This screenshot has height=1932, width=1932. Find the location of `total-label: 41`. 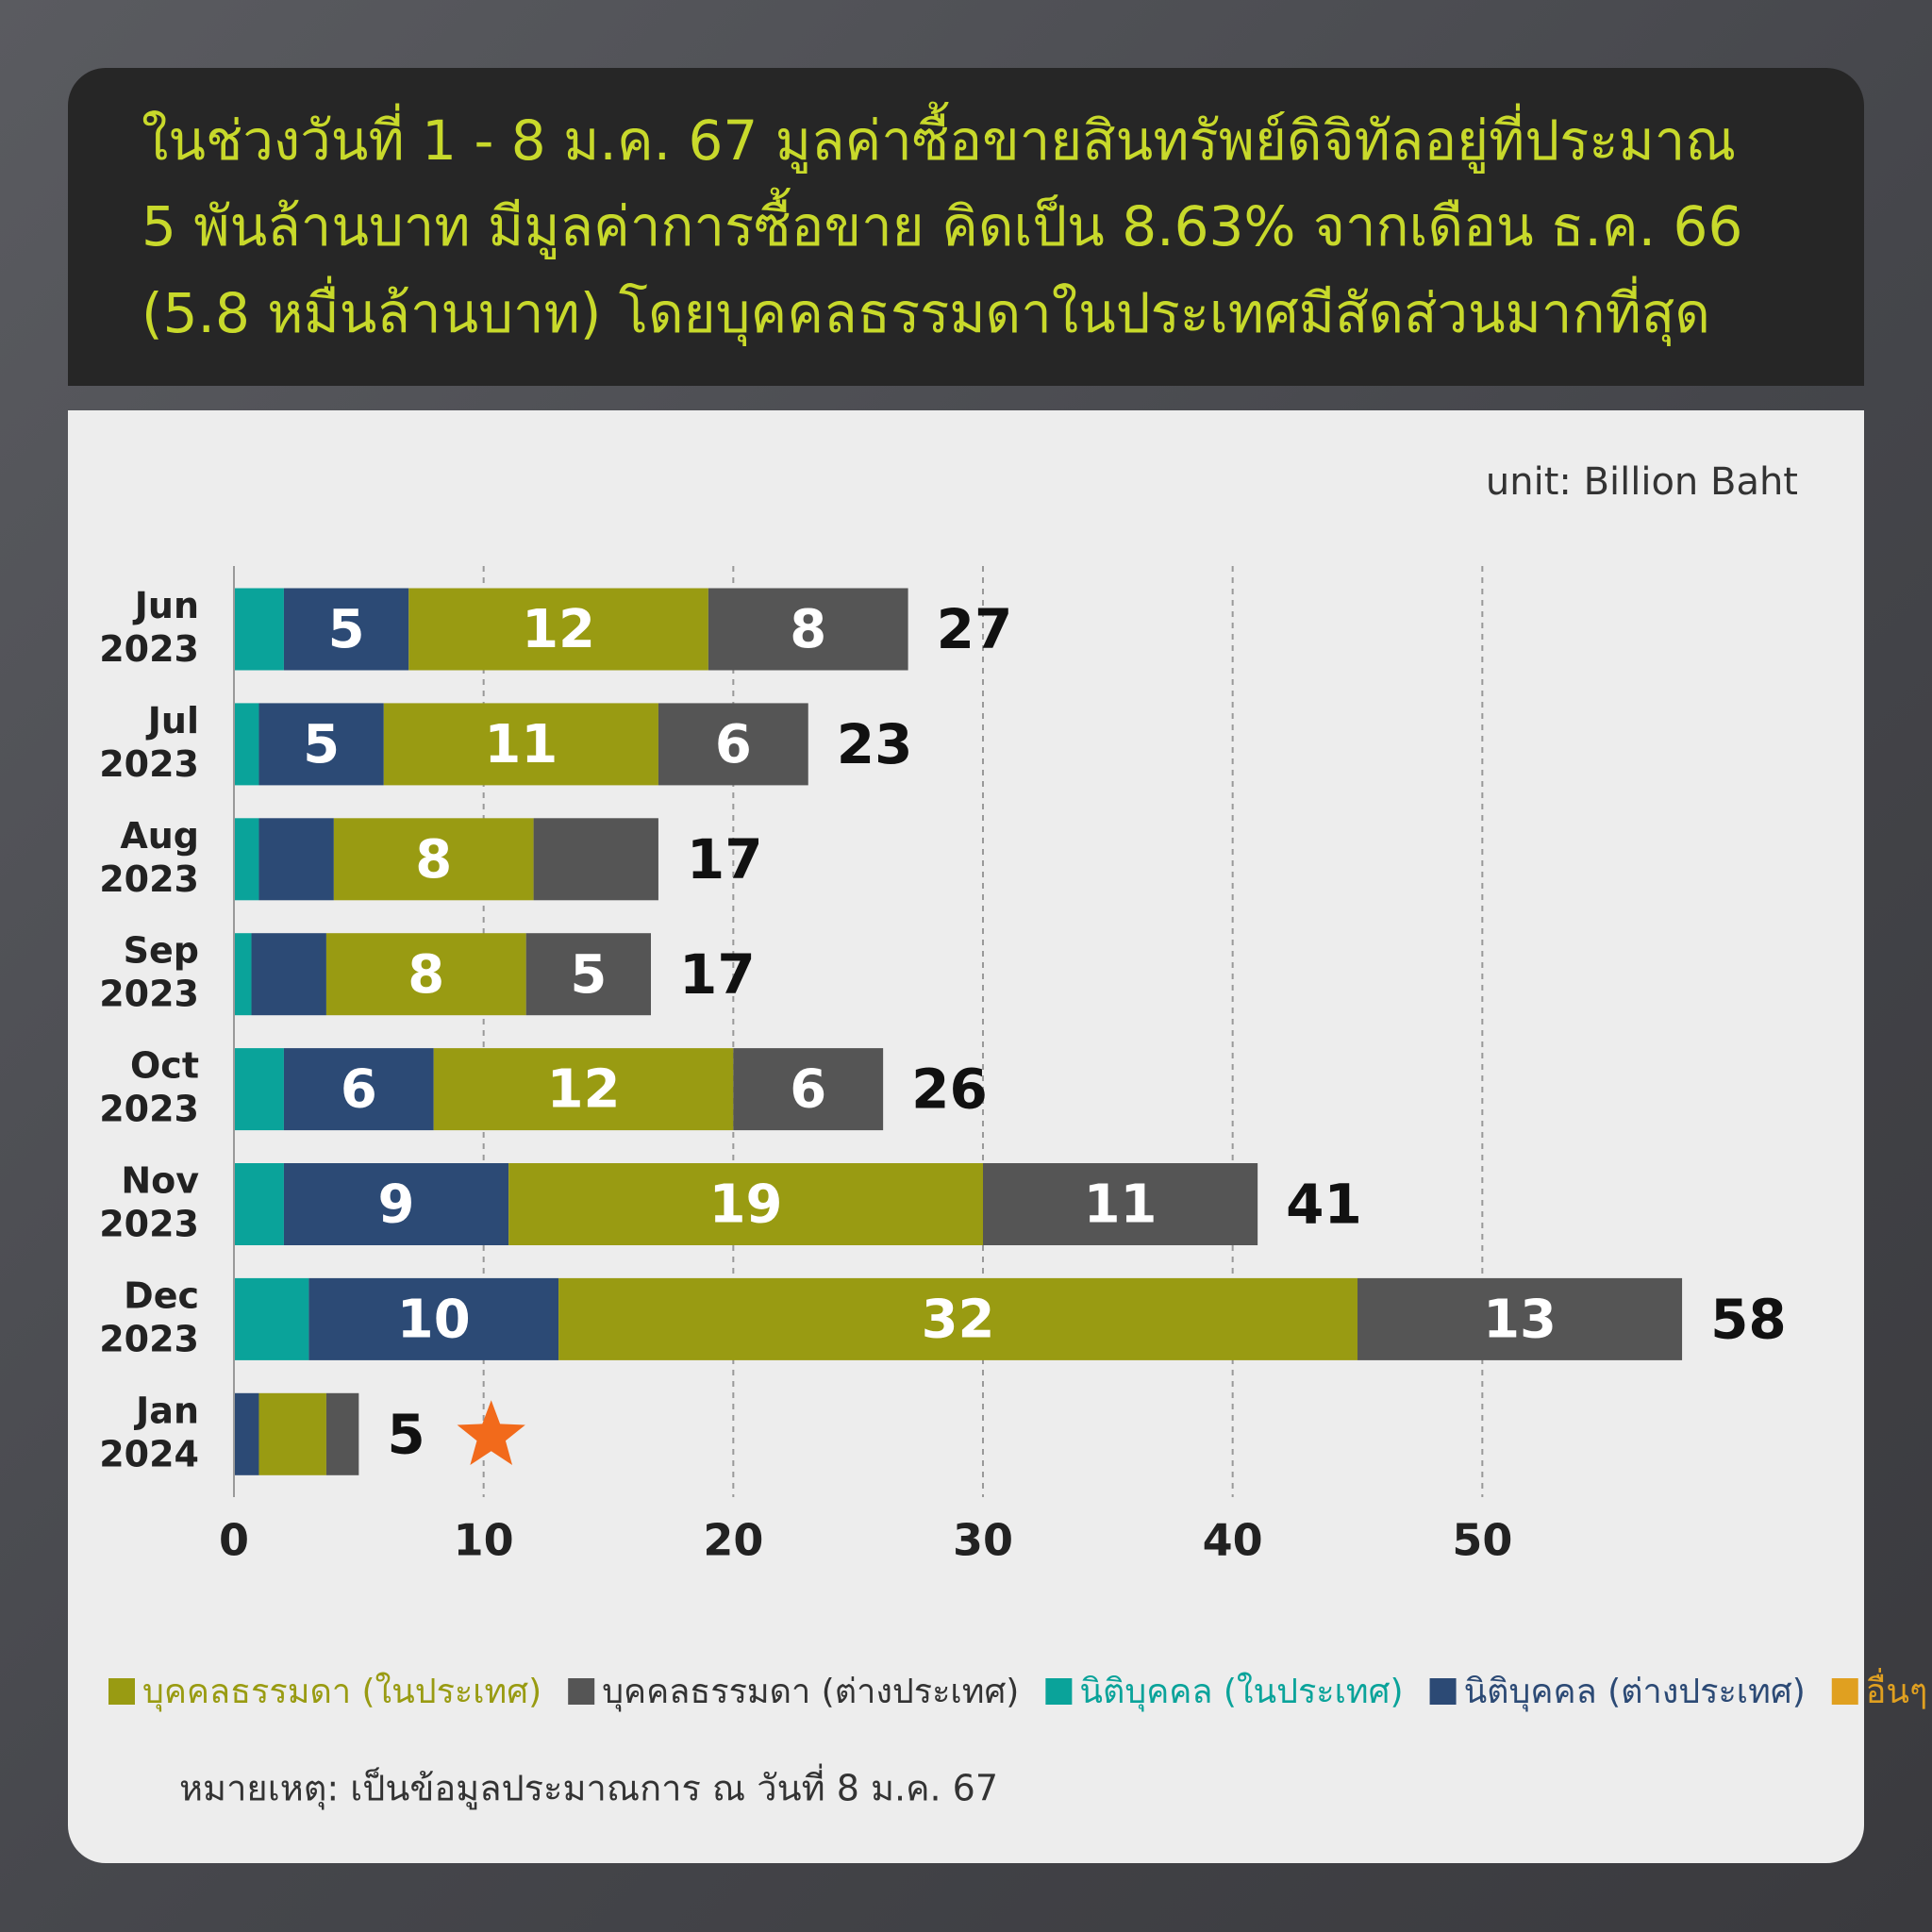

total-label: 41 is located at coordinates (1324, 1205).